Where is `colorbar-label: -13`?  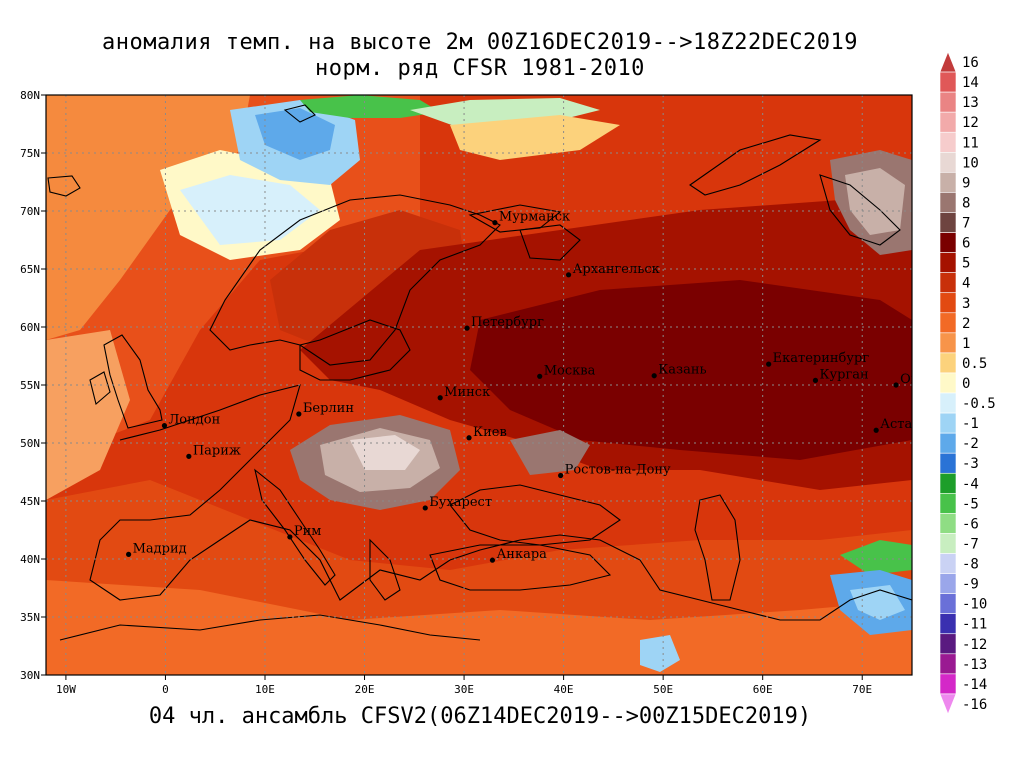
colorbar-label: -13 is located at coordinates (974, 665).